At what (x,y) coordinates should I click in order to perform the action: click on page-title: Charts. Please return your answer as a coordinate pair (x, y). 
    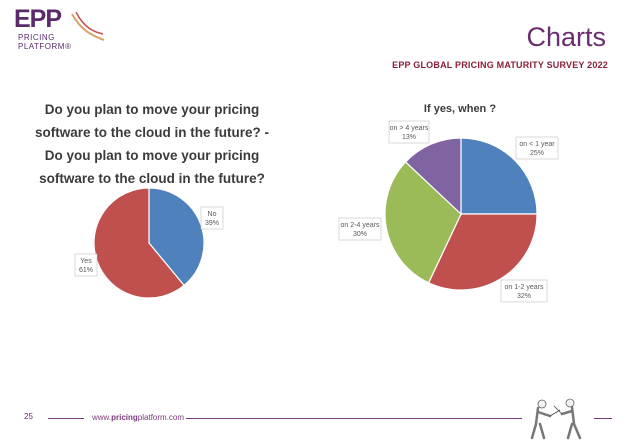
    Looking at the image, I should click on (566, 37).